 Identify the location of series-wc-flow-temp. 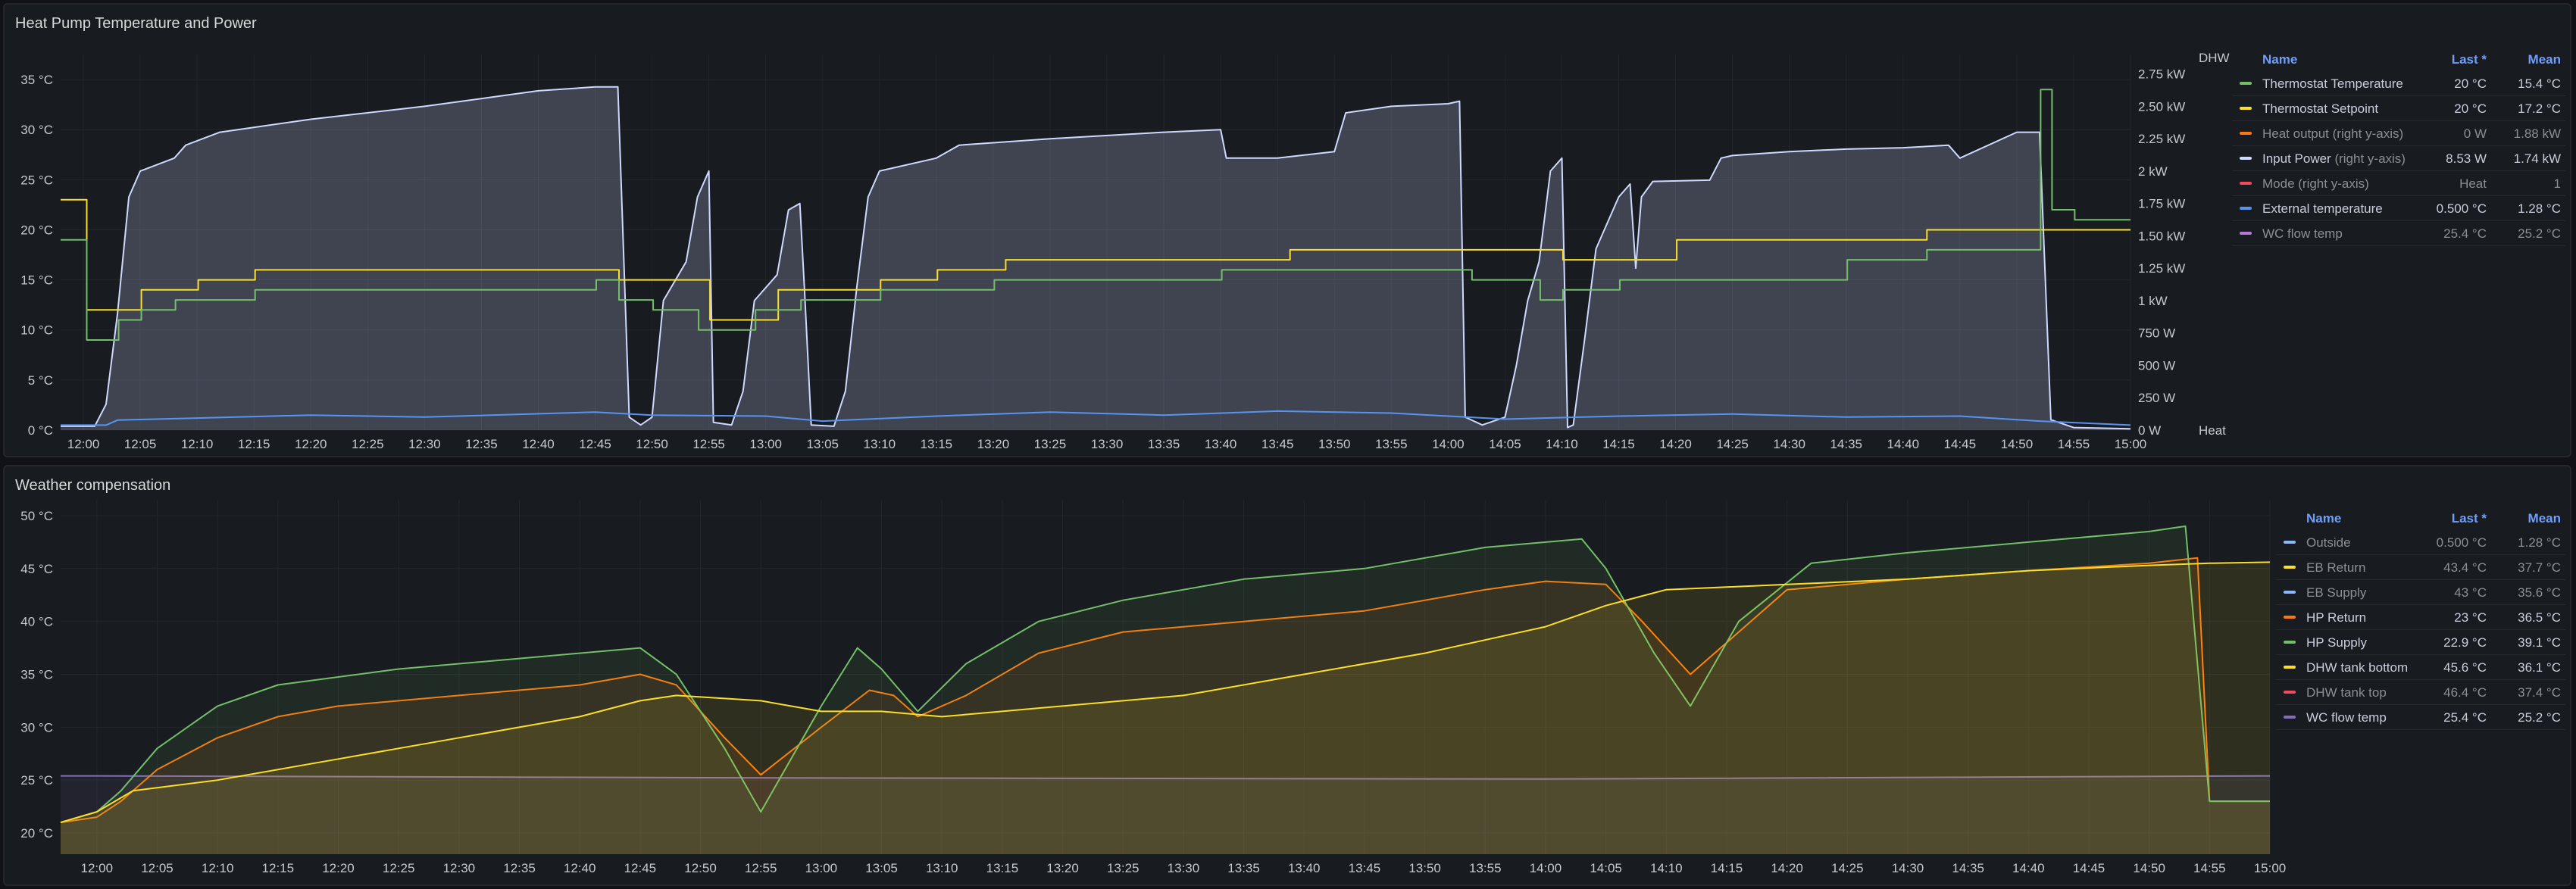
(1166, 814).